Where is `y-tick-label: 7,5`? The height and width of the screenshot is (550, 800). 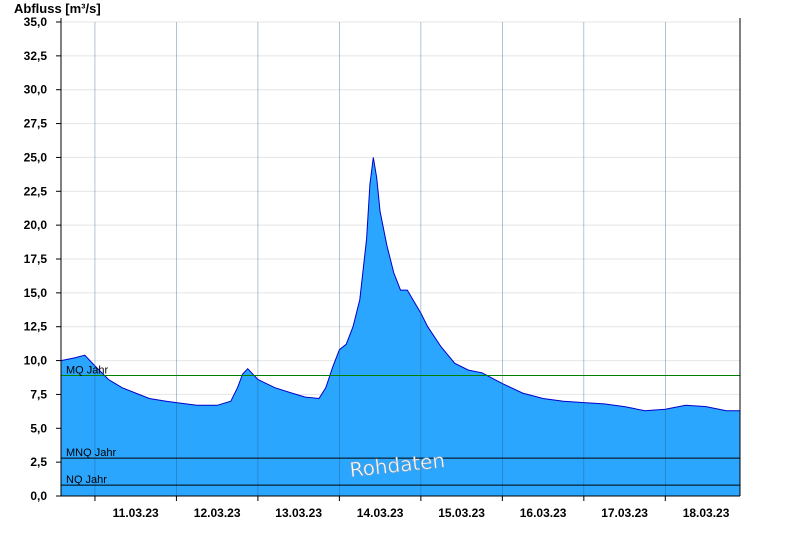
y-tick-label: 7,5 is located at coordinates (38, 394).